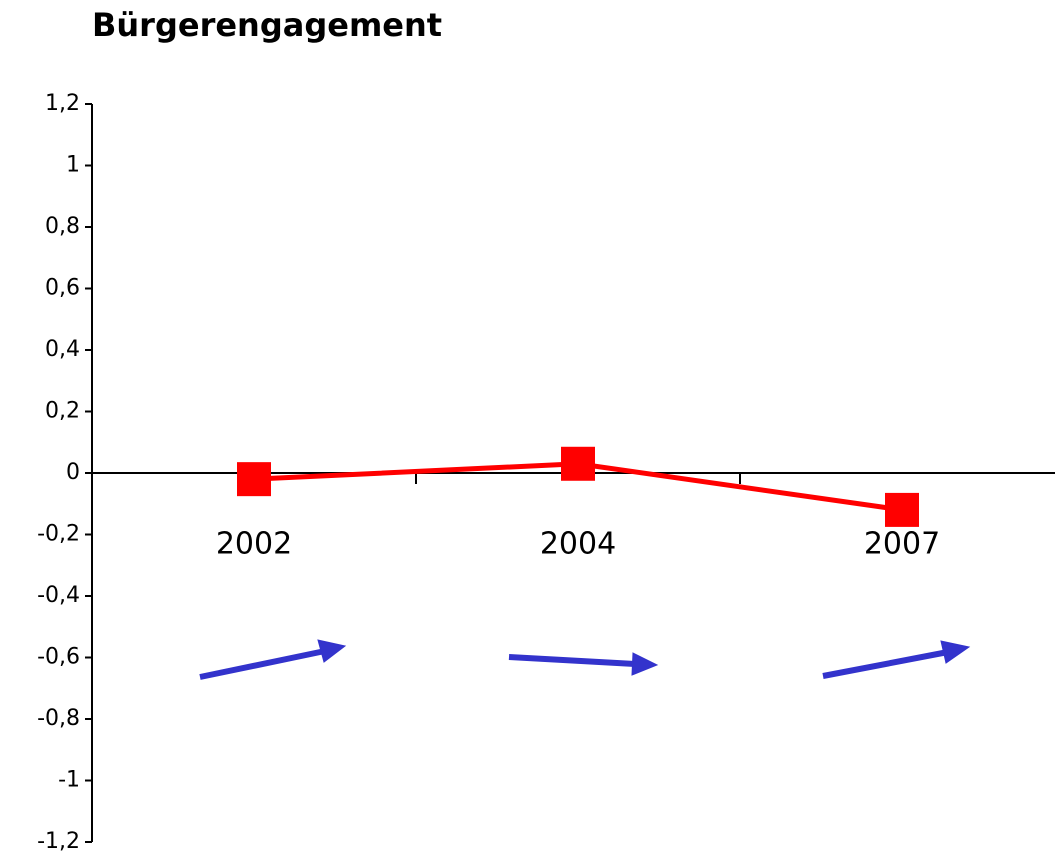 This screenshot has width=1055, height=859. What do you see at coordinates (58, 595) in the screenshot?
I see `y-tick-label: -0,4` at bounding box center [58, 595].